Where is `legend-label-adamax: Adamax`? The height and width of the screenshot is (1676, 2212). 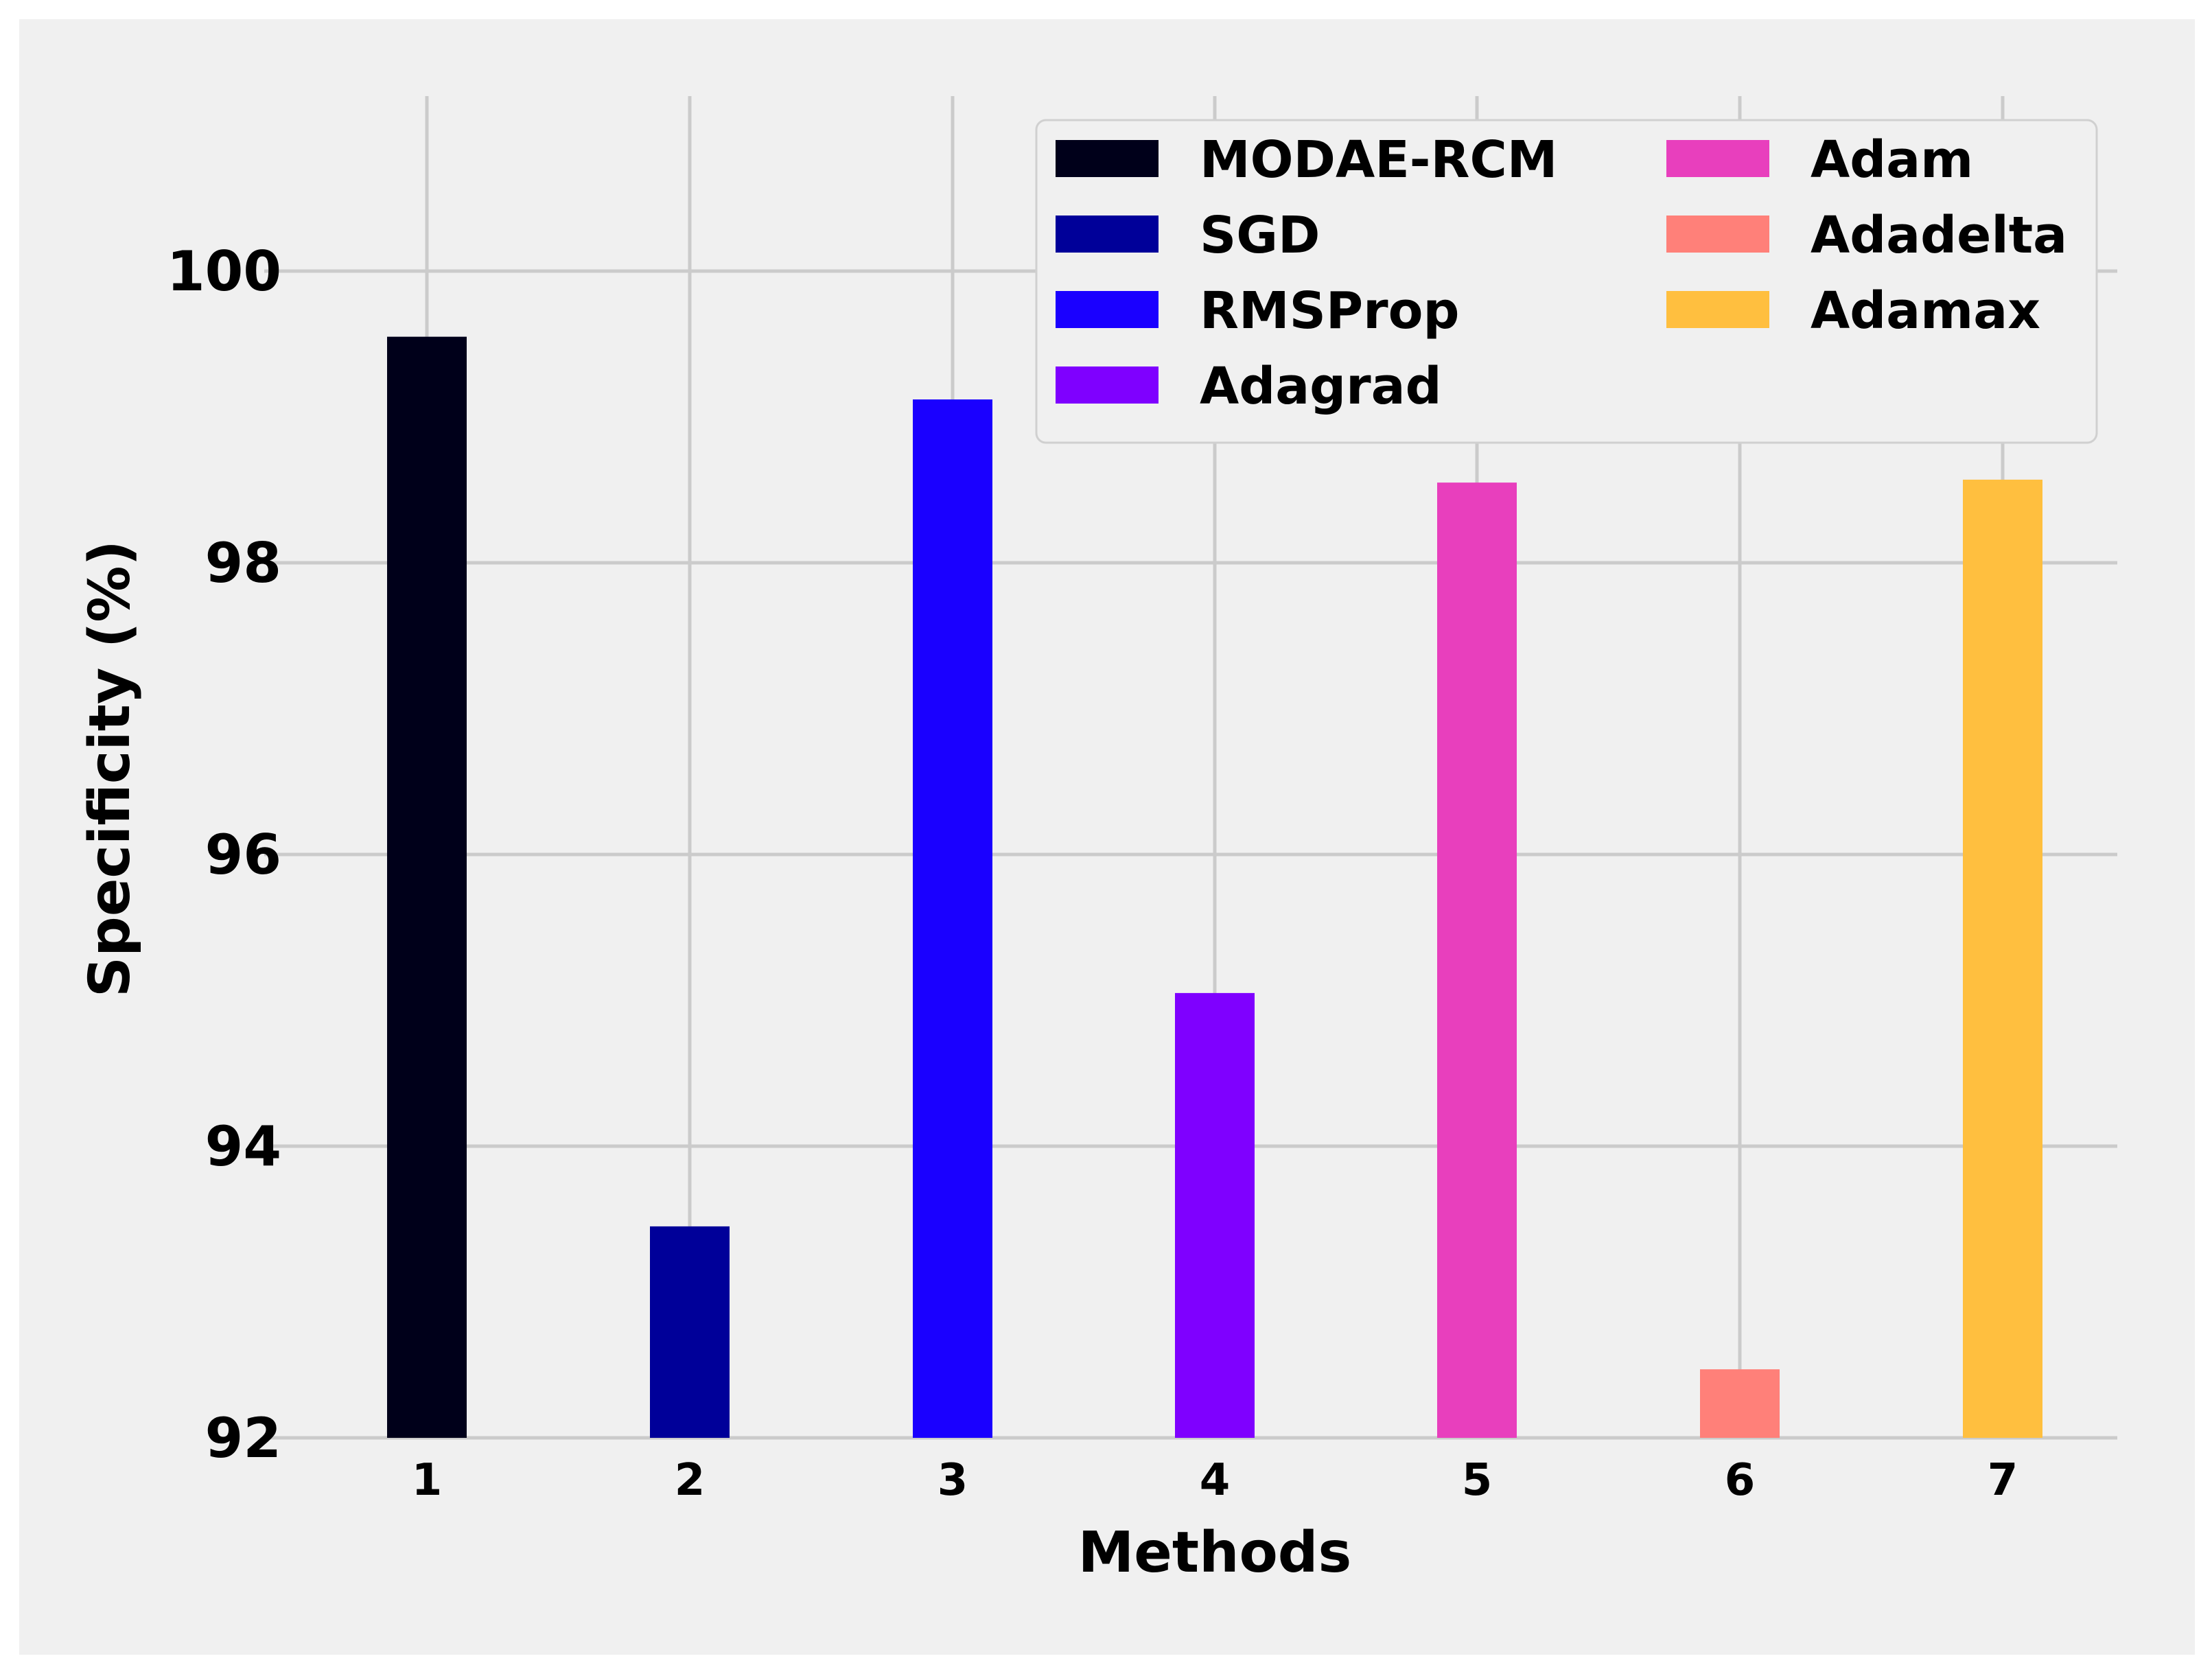 legend-label-adamax: Adamax is located at coordinates (1925, 310).